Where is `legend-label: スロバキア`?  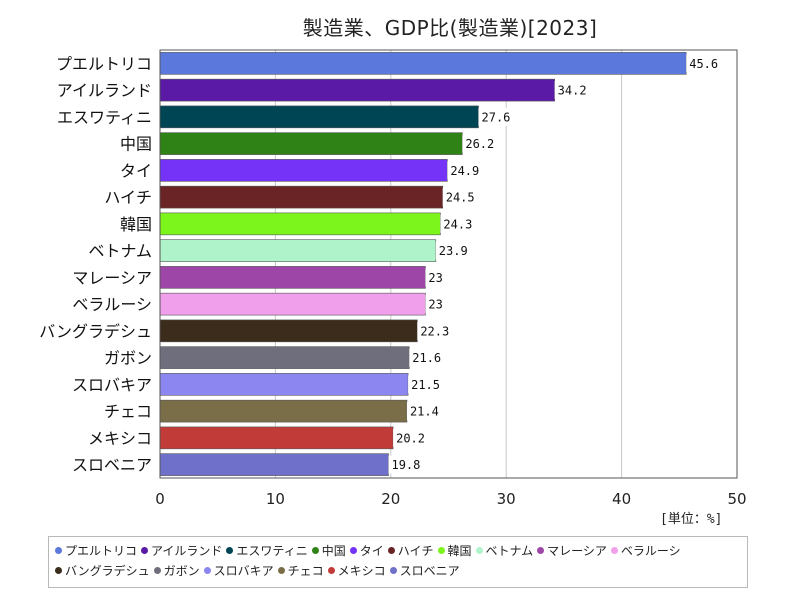 legend-label: スロバキア is located at coordinates (243, 571).